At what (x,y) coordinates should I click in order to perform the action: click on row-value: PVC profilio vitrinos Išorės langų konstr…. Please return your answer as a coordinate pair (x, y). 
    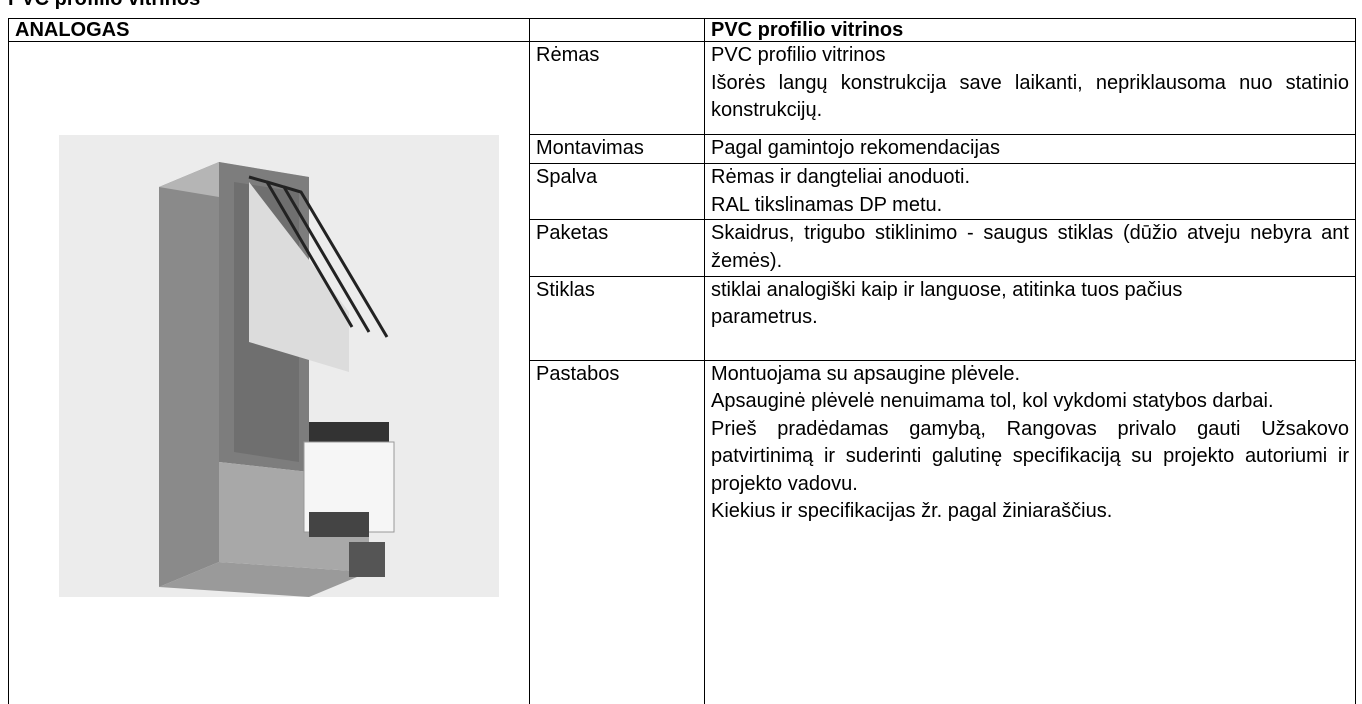
    Looking at the image, I should click on (1030, 88).